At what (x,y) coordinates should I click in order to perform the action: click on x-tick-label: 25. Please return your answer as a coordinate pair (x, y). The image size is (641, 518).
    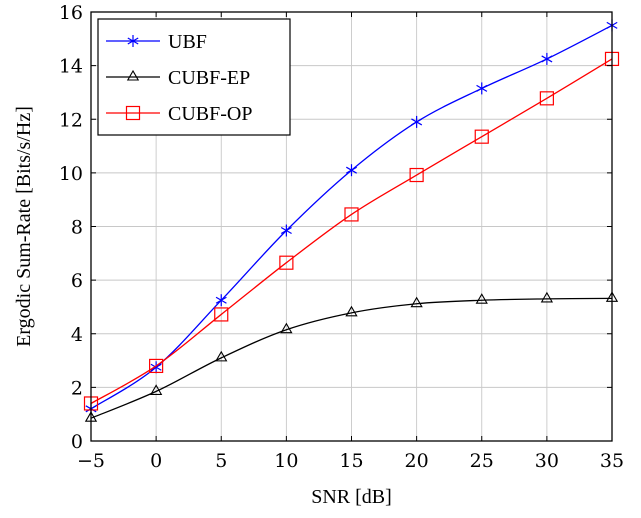
    Looking at the image, I should click on (482, 461).